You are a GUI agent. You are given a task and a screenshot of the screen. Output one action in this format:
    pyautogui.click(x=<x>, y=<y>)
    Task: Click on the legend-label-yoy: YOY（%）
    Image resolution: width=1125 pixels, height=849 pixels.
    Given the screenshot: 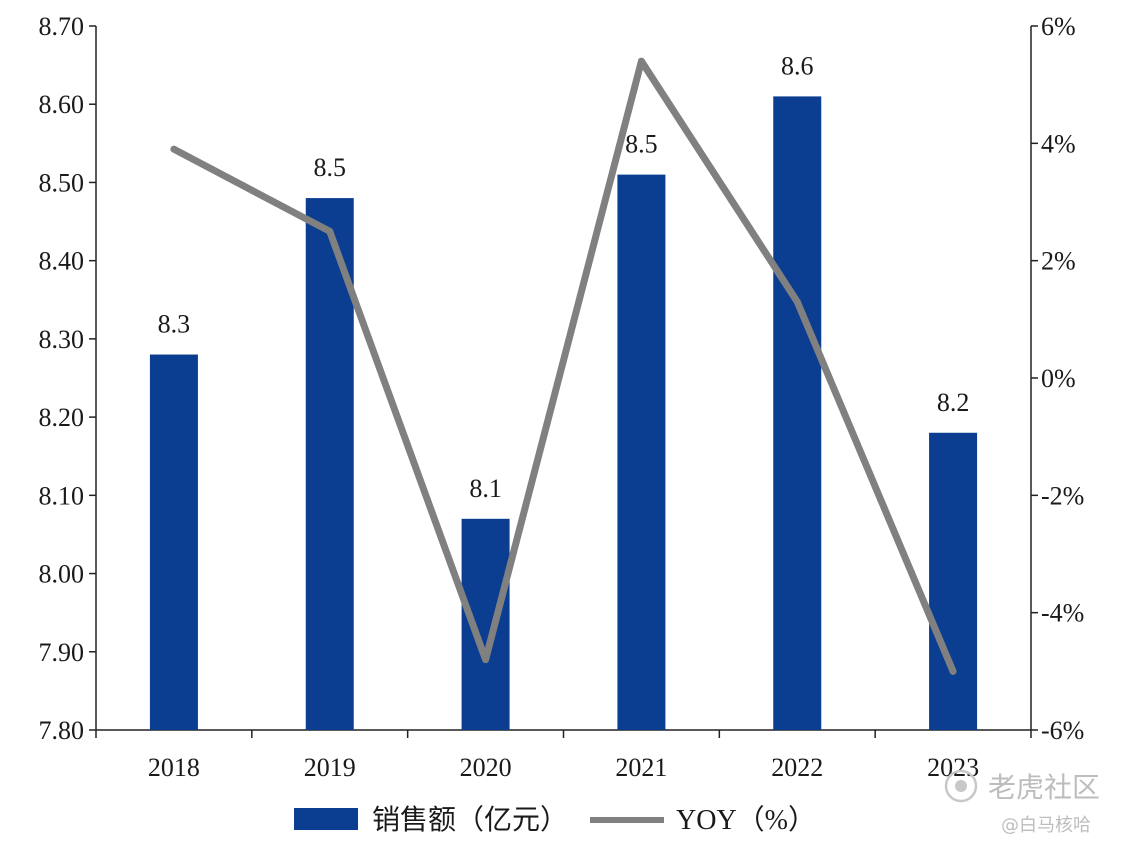 What is the action you would take?
    pyautogui.click(x=746, y=820)
    